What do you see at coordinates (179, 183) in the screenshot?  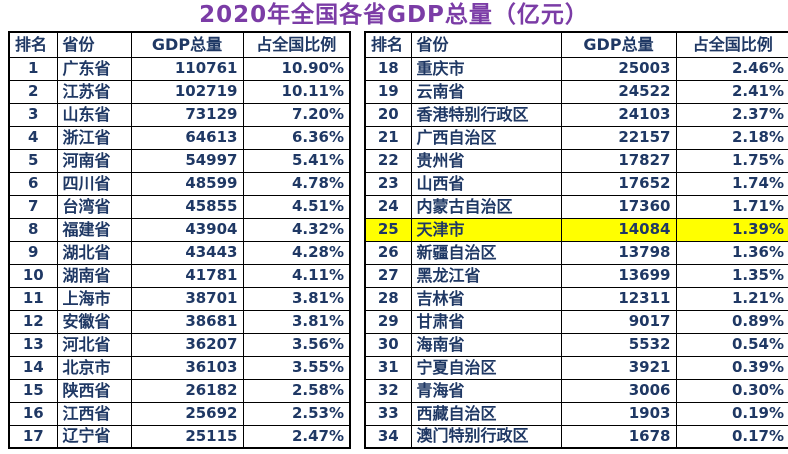 I see `table-row: 6 四川省 48599 4.78%` at bounding box center [179, 183].